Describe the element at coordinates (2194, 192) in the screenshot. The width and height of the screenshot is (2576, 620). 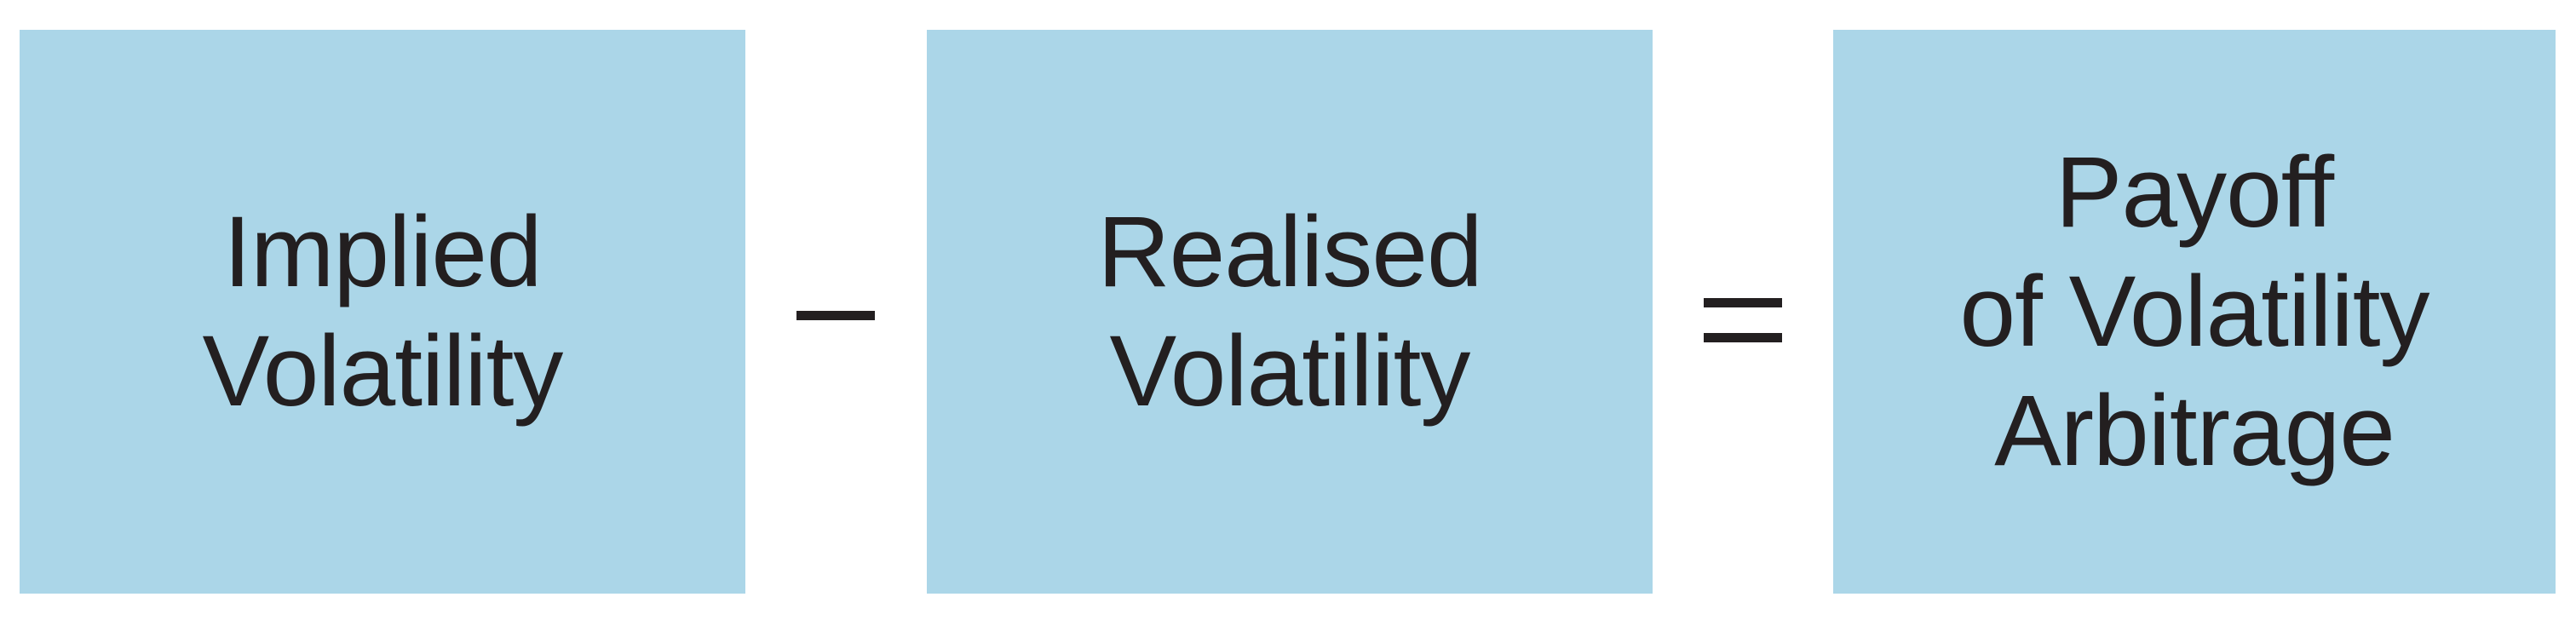
I see `box-line: Payoff` at that location.